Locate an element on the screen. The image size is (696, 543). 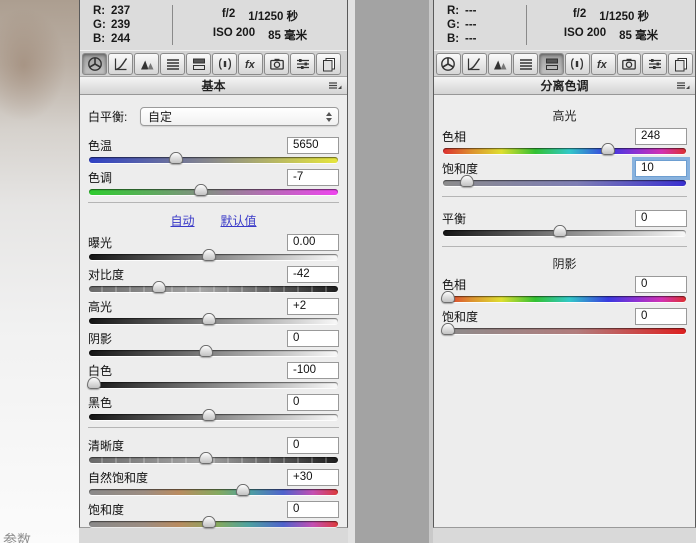
white-balance-select: 自定 is located at coordinates (239, 116).